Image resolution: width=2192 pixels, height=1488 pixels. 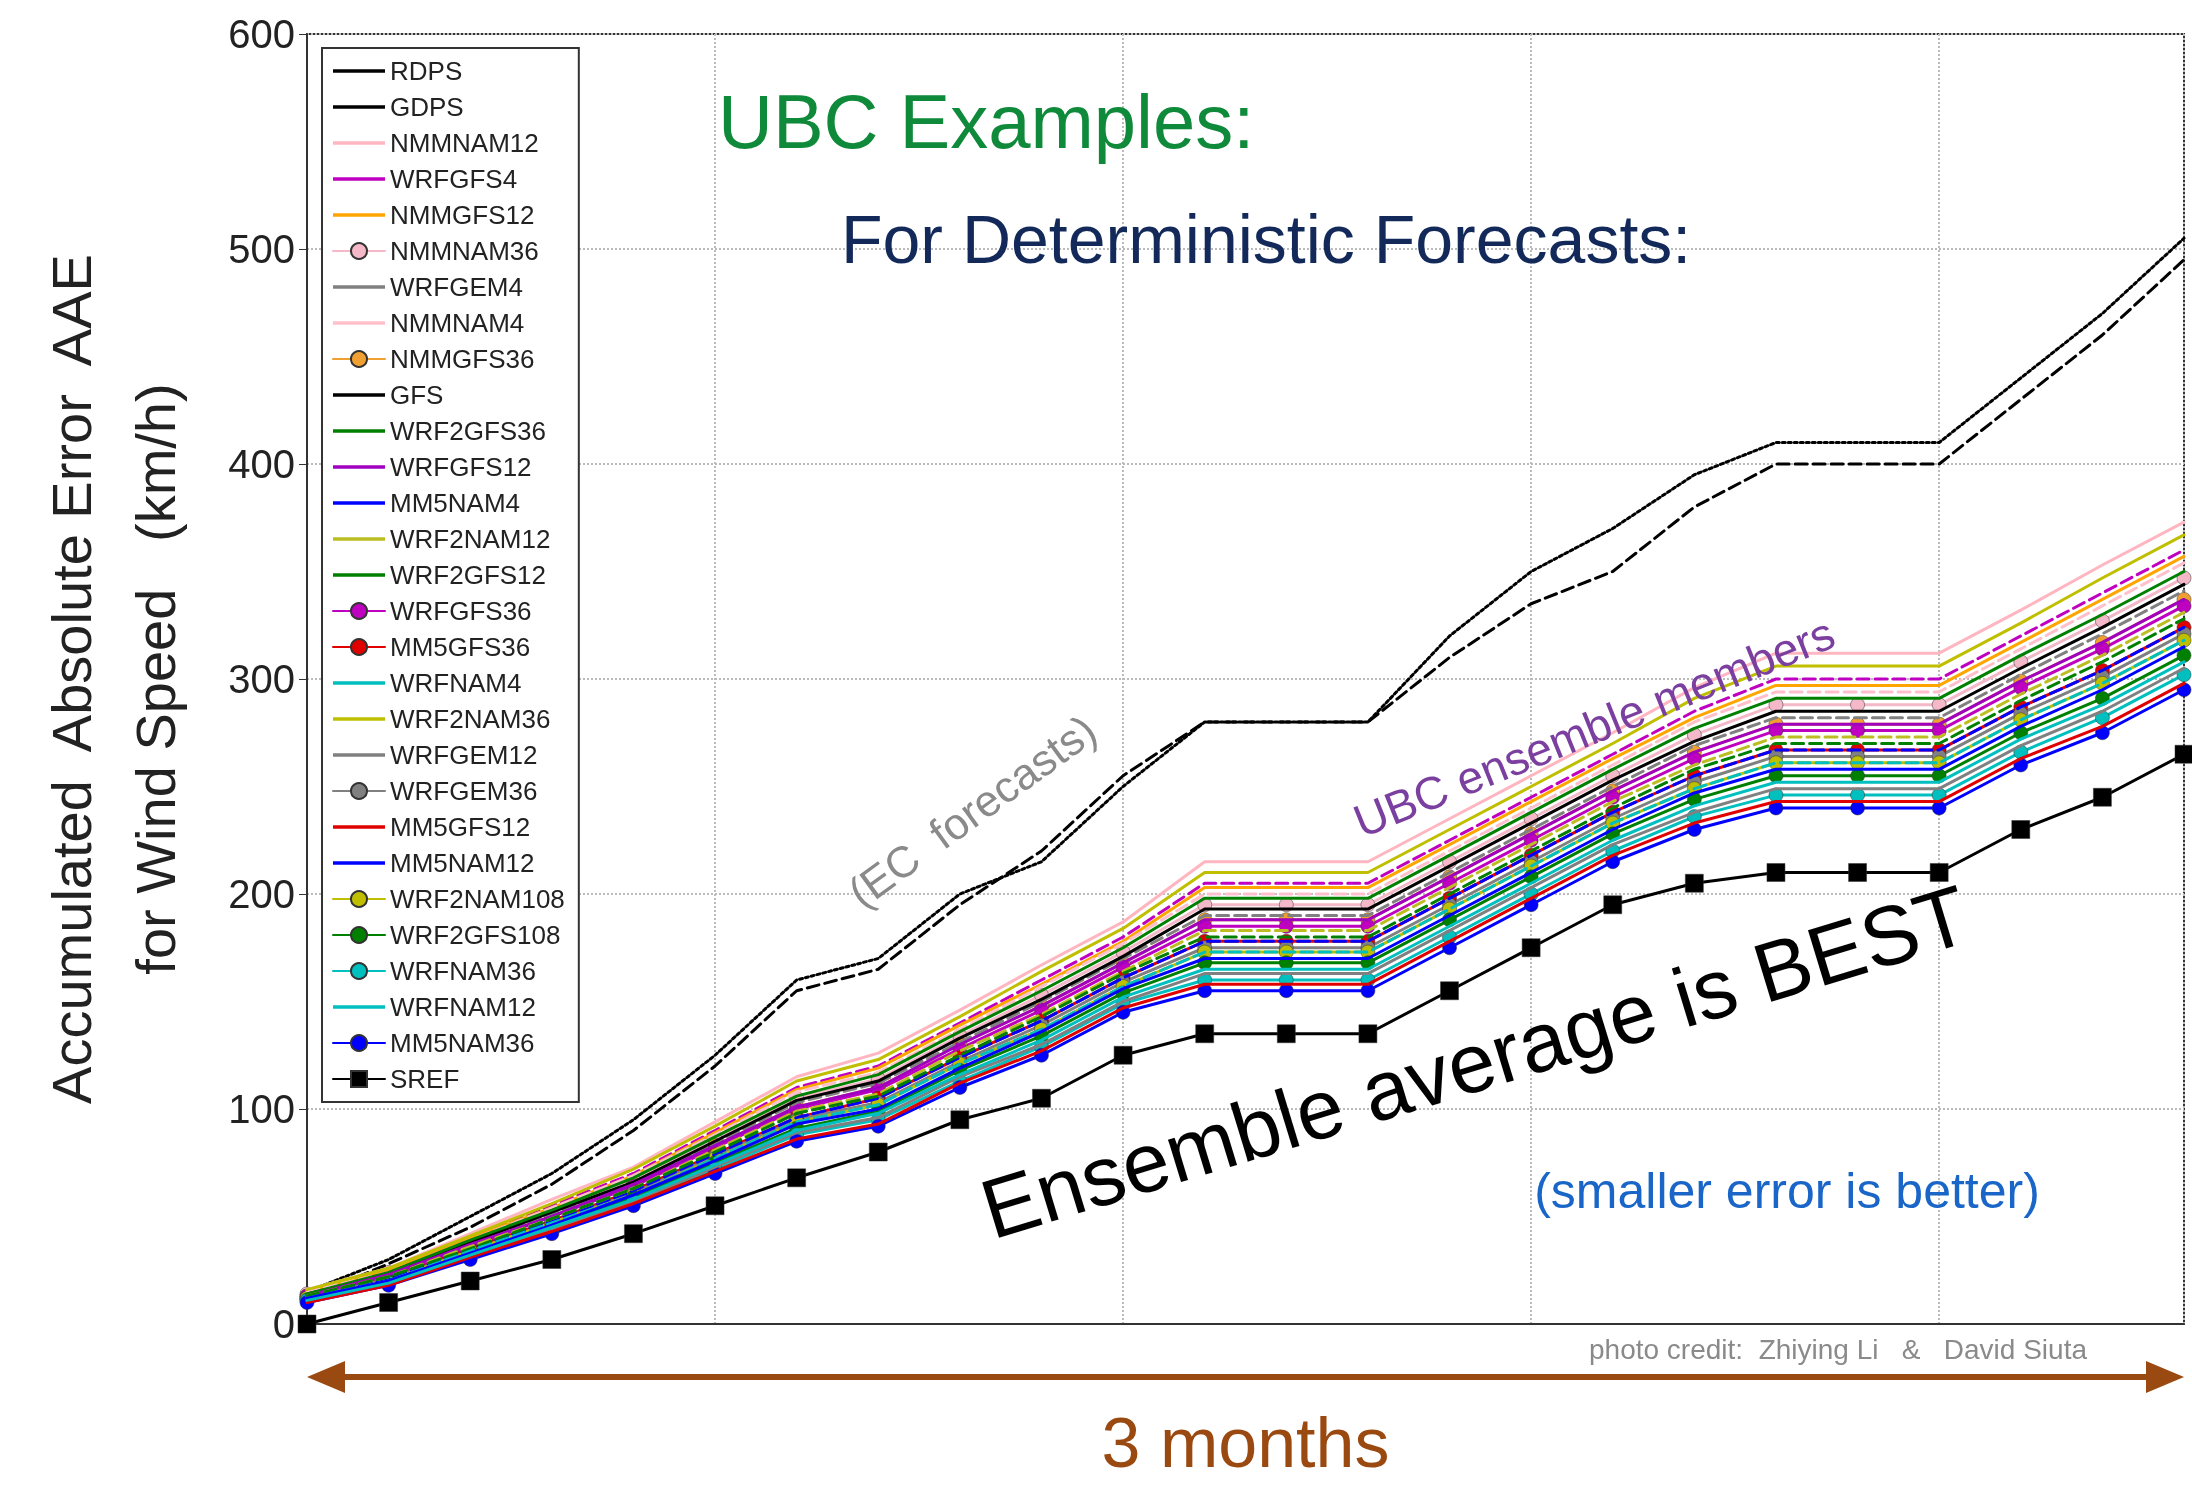 I want to click on annotation: (smaller error is better), so click(x=1787, y=1191).